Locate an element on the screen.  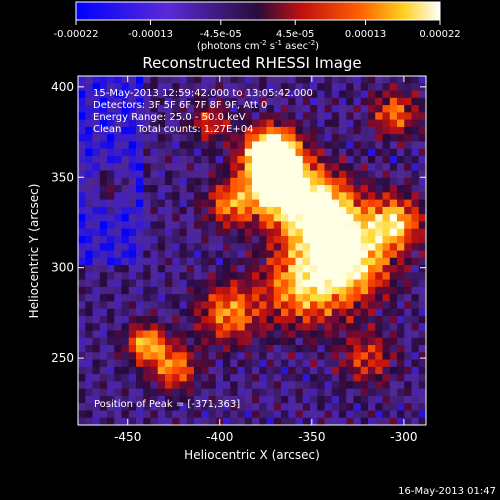
colorbar-tick-label: -4.5e-05 is located at coordinates (221, 34).